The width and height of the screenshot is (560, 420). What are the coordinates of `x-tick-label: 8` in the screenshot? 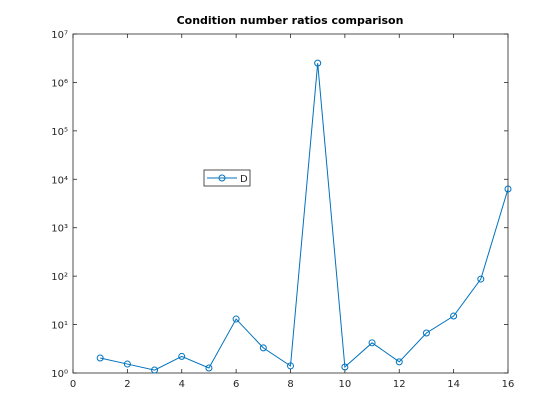 It's located at (290, 384).